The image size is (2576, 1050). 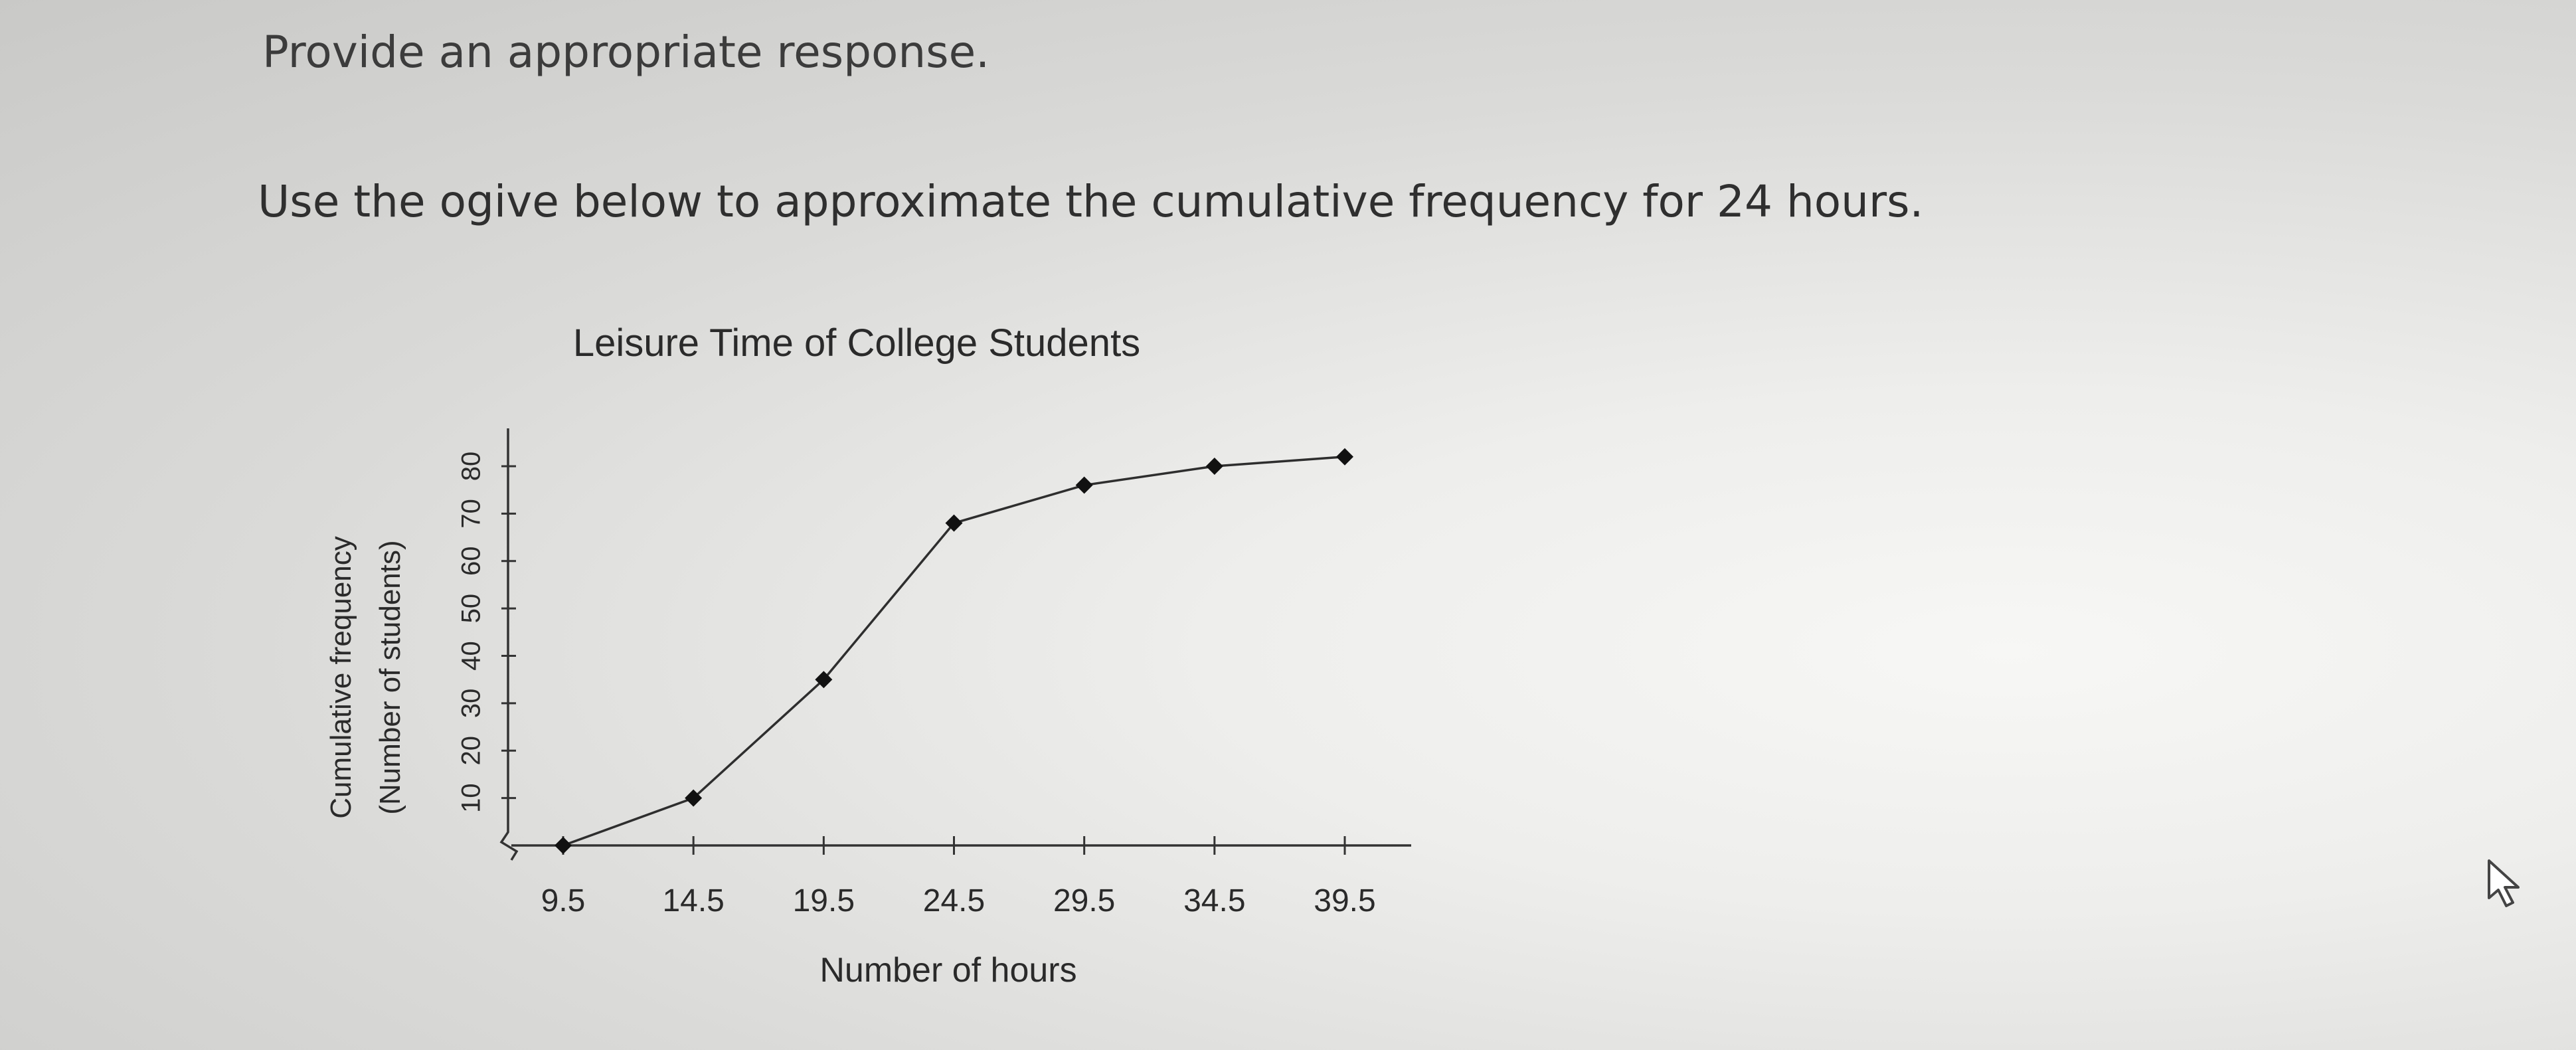 I want to click on y-tick-label: 60, so click(x=471, y=561).